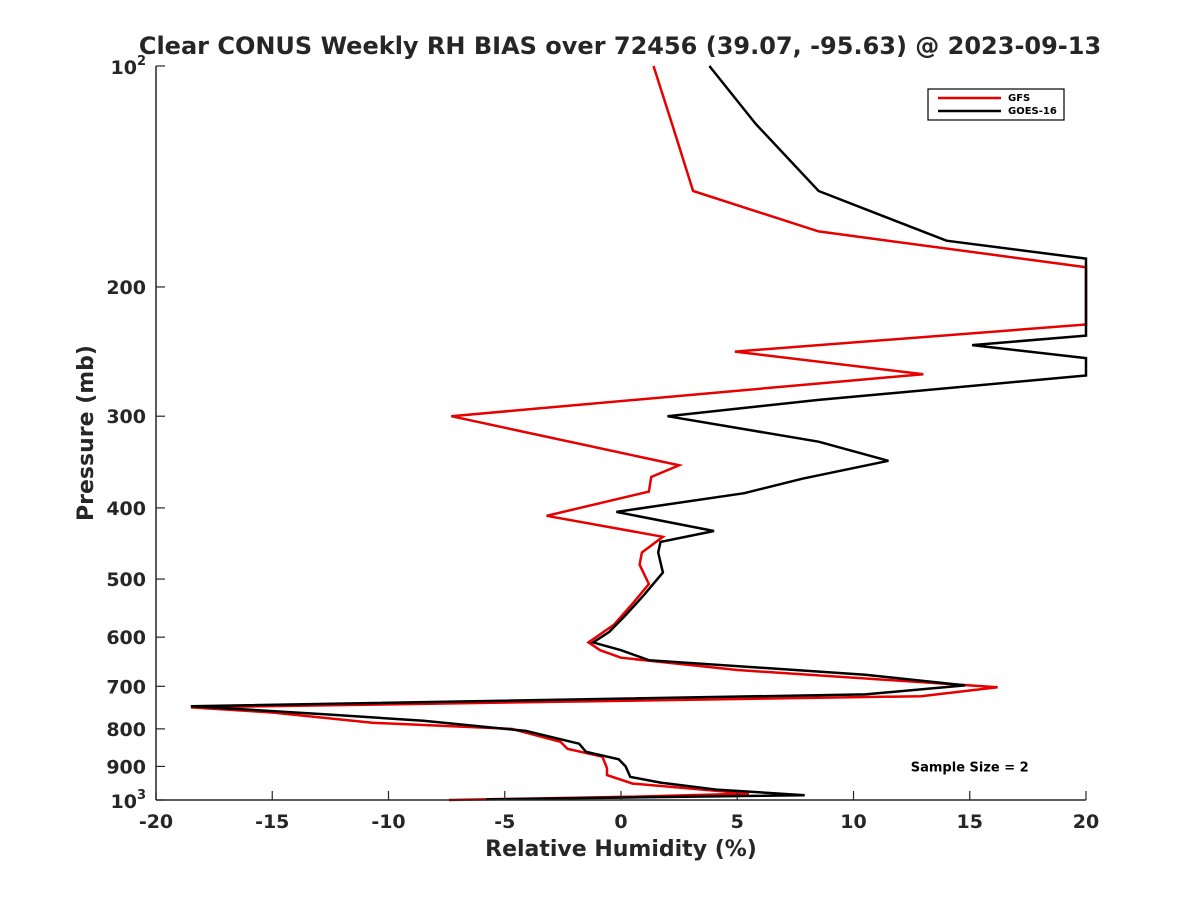  I want to click on y-tick-label: 800, so click(126, 730).